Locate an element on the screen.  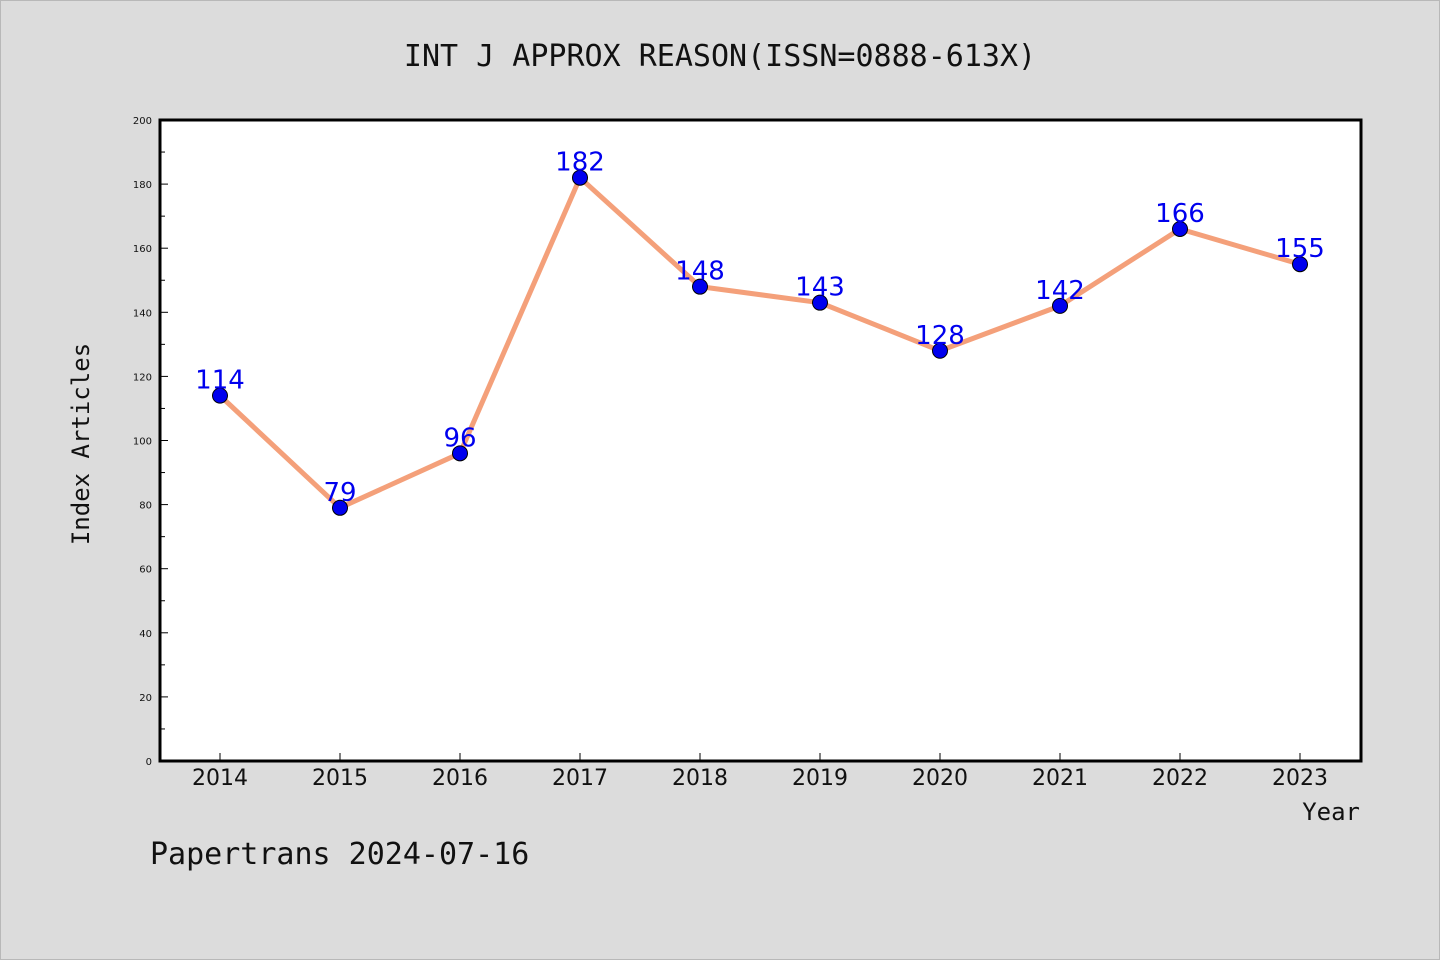
x-tick-label: 2022 is located at coordinates (1180, 778).